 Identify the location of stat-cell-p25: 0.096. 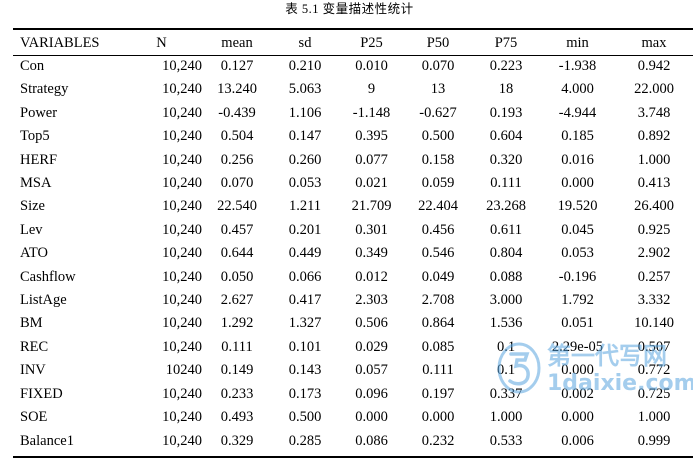
(371, 393).